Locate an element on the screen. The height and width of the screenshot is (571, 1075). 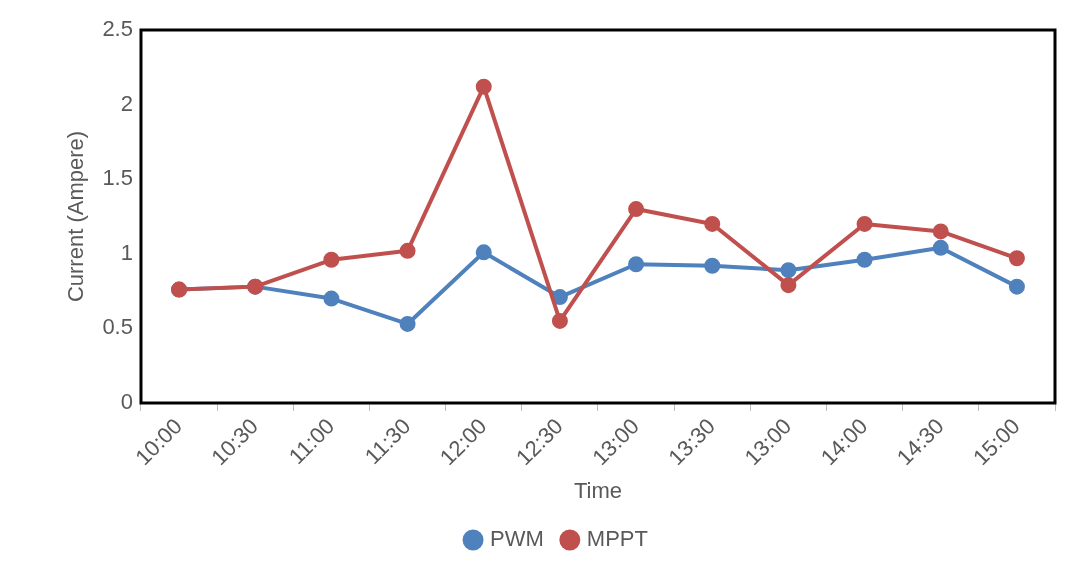
y-tick-label: 1.5 is located at coordinates (117, 178).